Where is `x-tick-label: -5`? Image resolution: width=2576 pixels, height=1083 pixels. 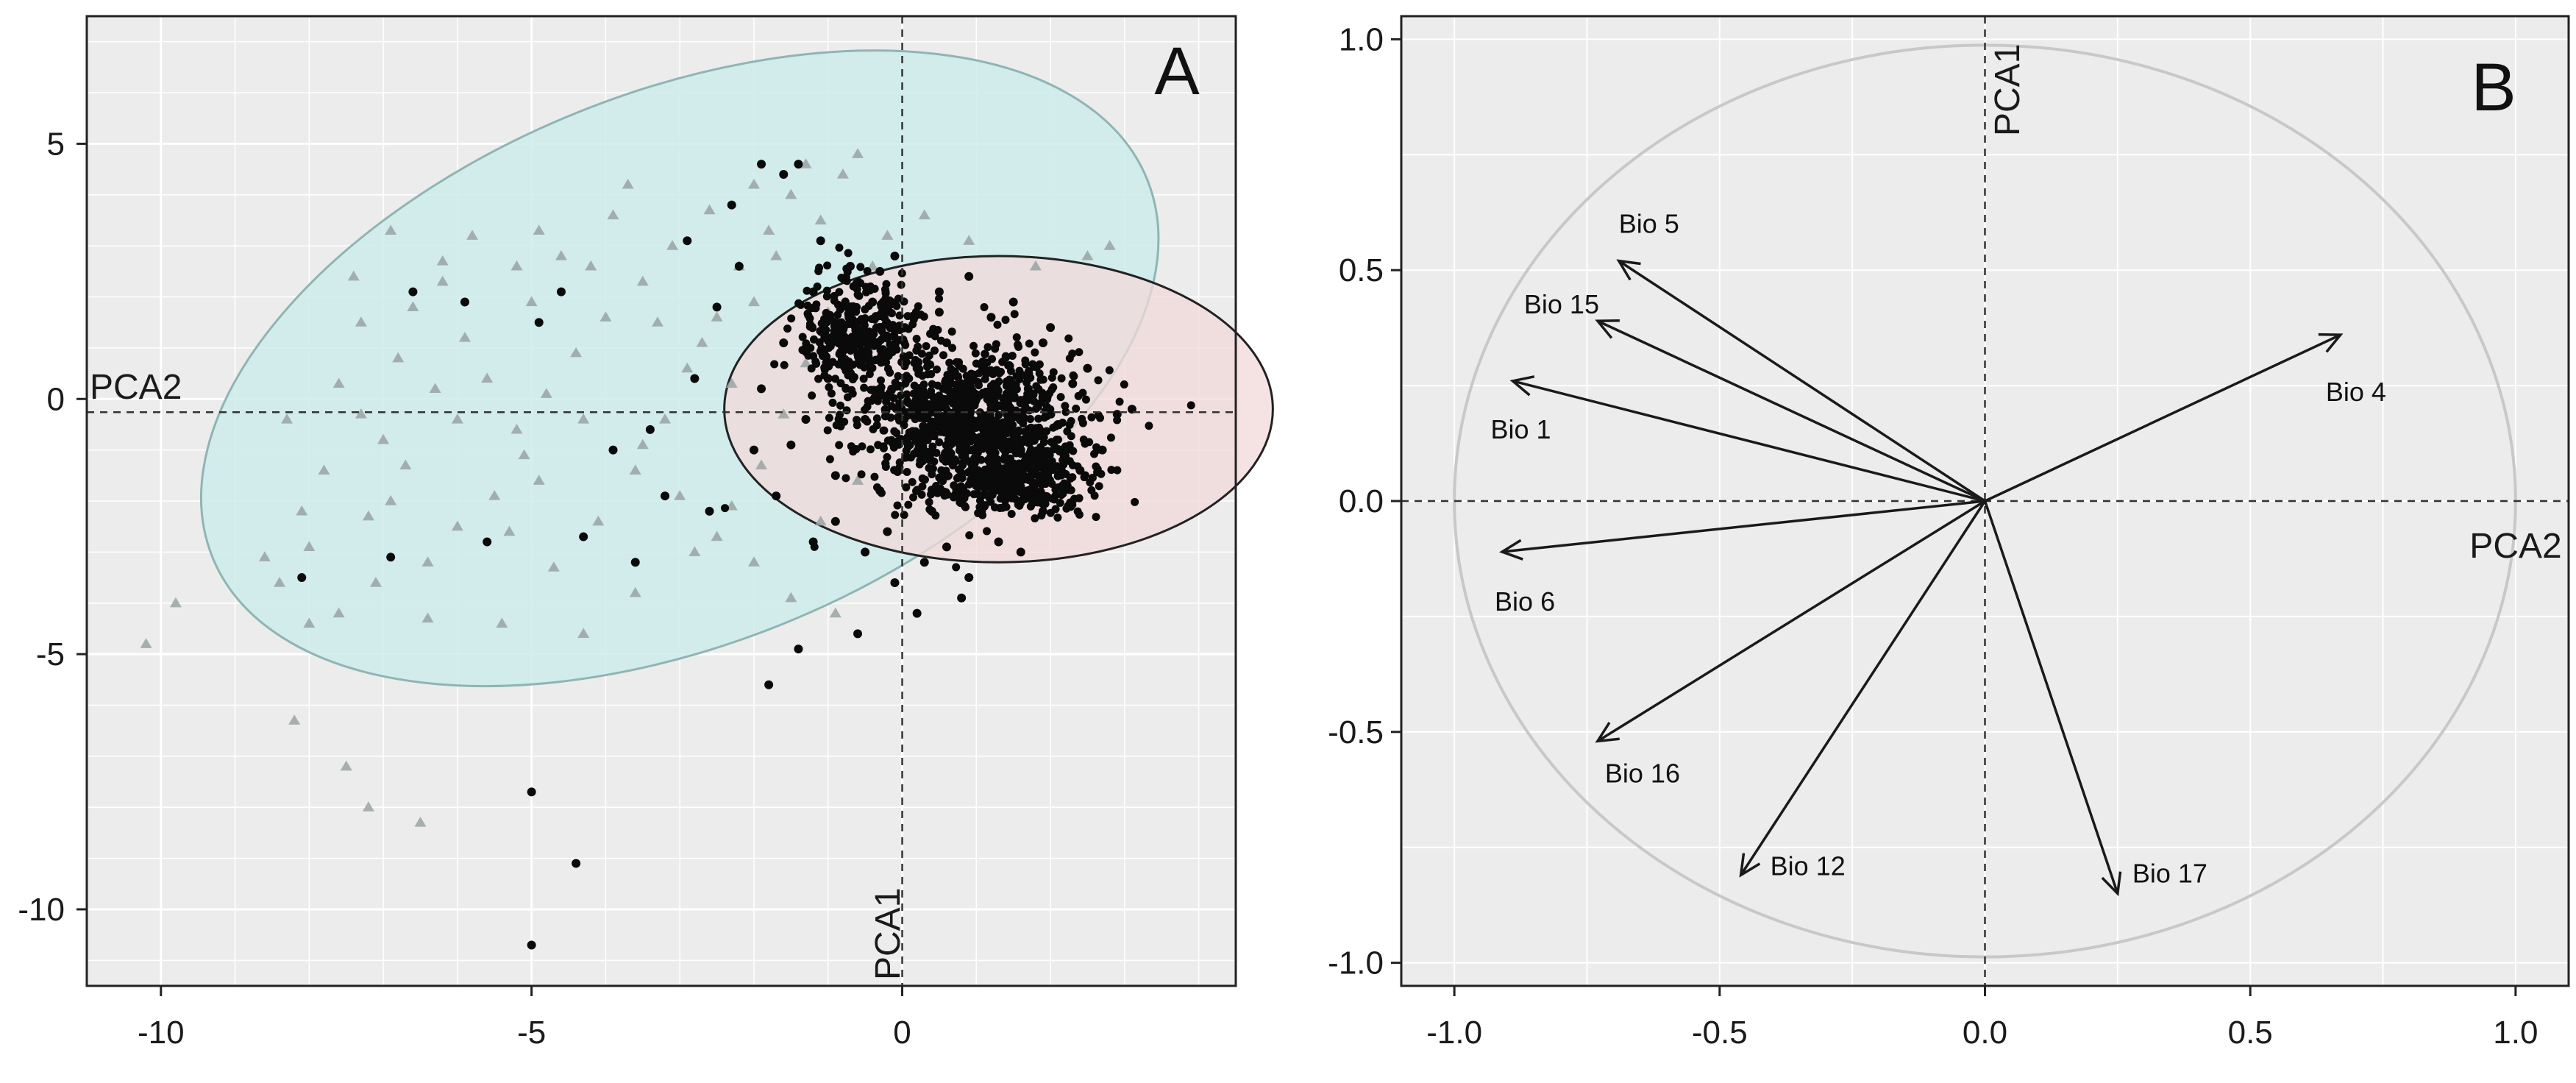 x-tick-label: -5 is located at coordinates (531, 1033).